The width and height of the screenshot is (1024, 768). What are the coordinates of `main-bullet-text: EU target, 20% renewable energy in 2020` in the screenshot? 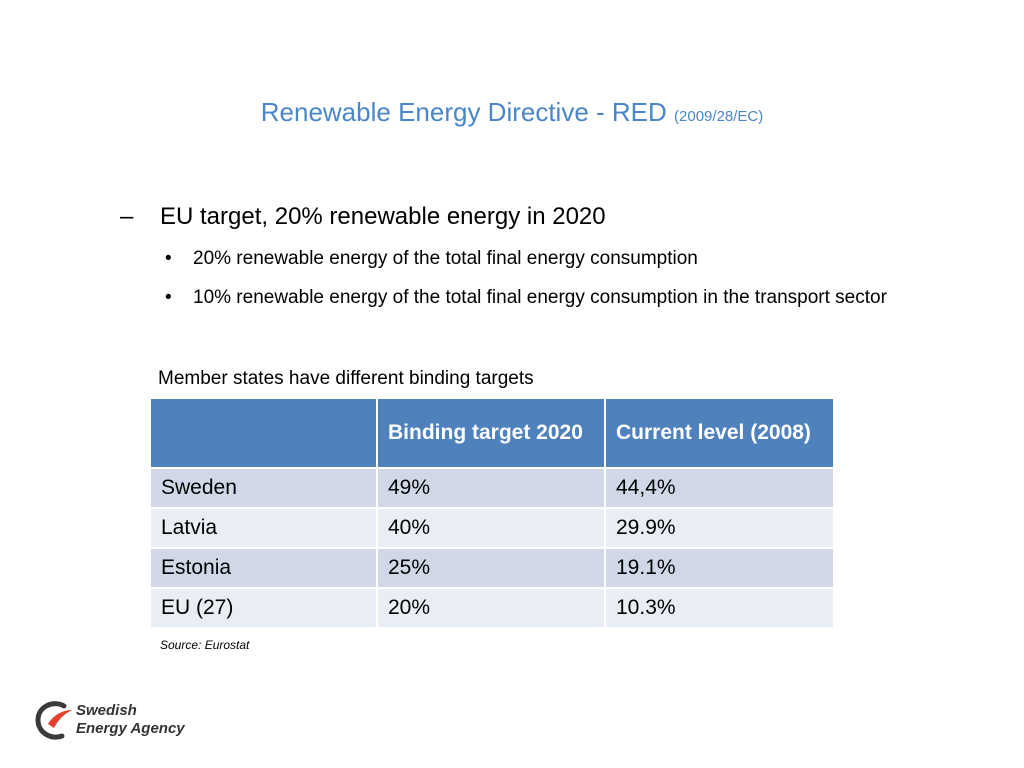 It's located at (383, 216).